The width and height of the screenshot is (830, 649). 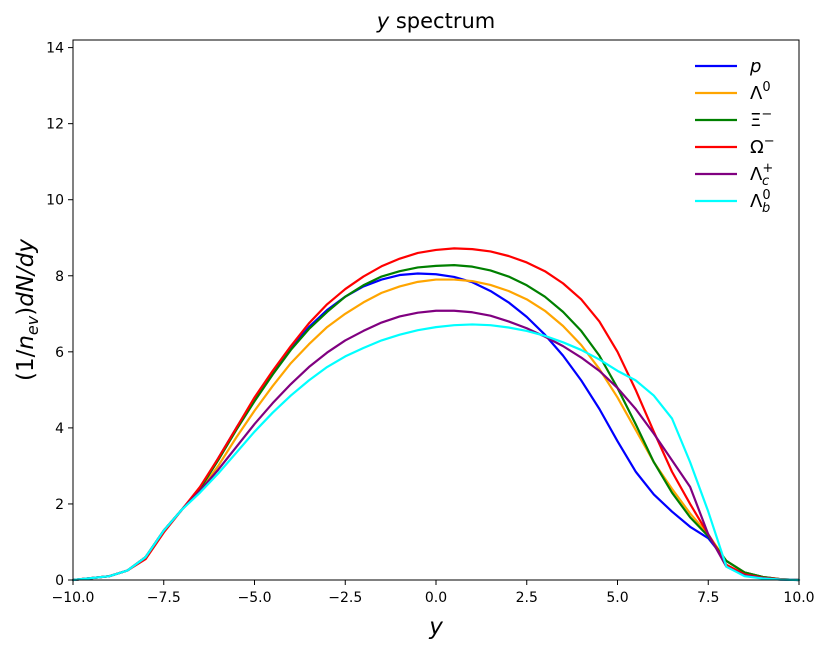 I want to click on legend-label: p, so click(x=755, y=66).